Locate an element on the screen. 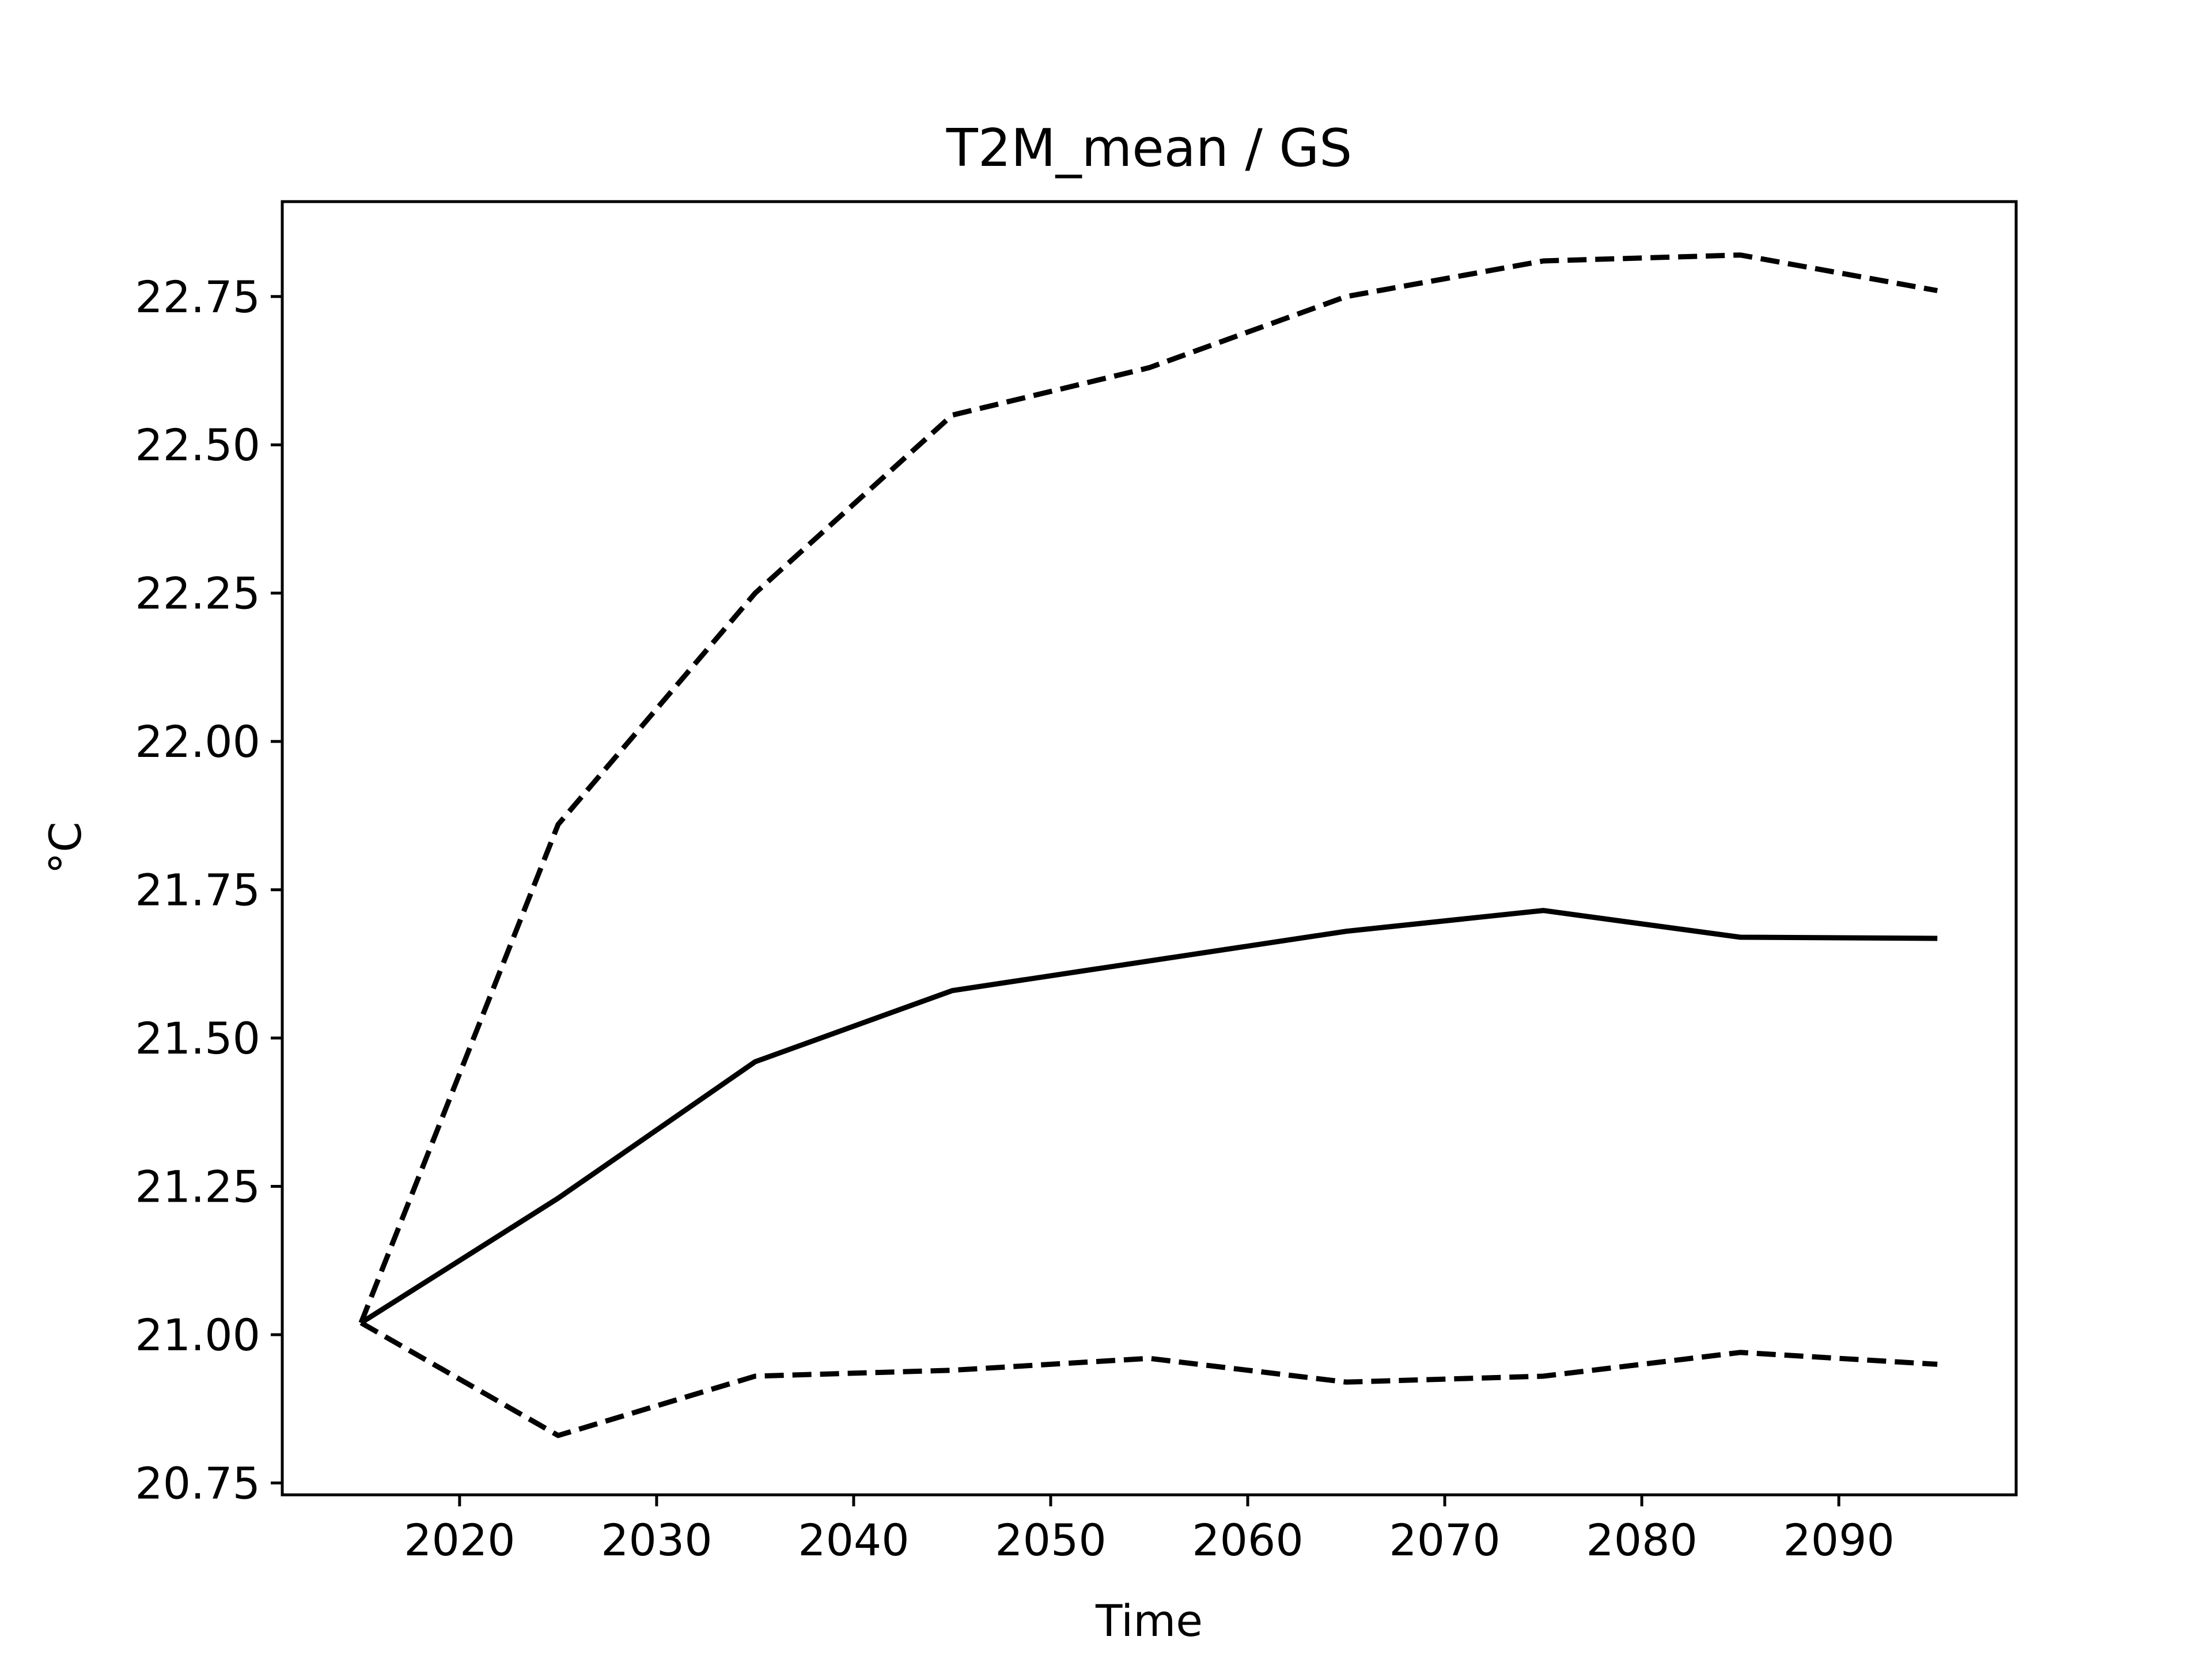 The image size is (2212, 1659). x-tick-label: 2090 is located at coordinates (1838, 1540).